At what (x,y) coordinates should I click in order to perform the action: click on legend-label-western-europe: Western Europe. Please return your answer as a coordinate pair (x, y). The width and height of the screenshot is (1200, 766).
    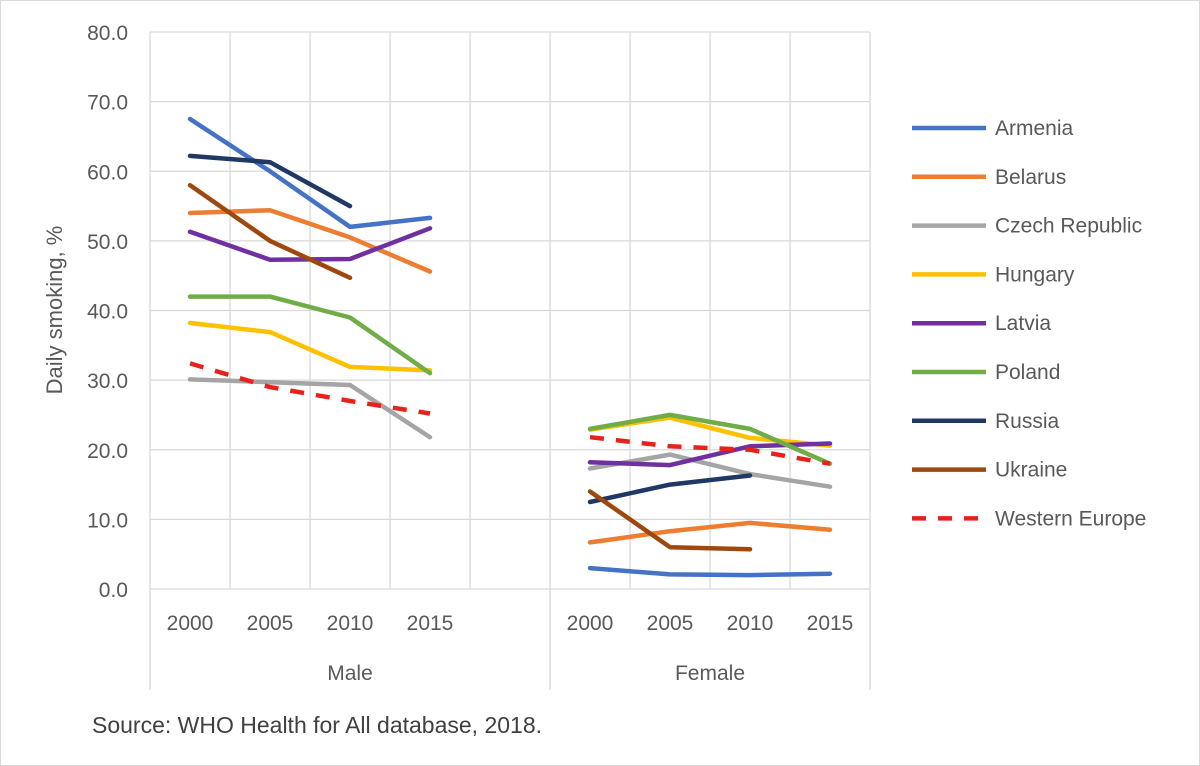
    Looking at the image, I should click on (1070, 518).